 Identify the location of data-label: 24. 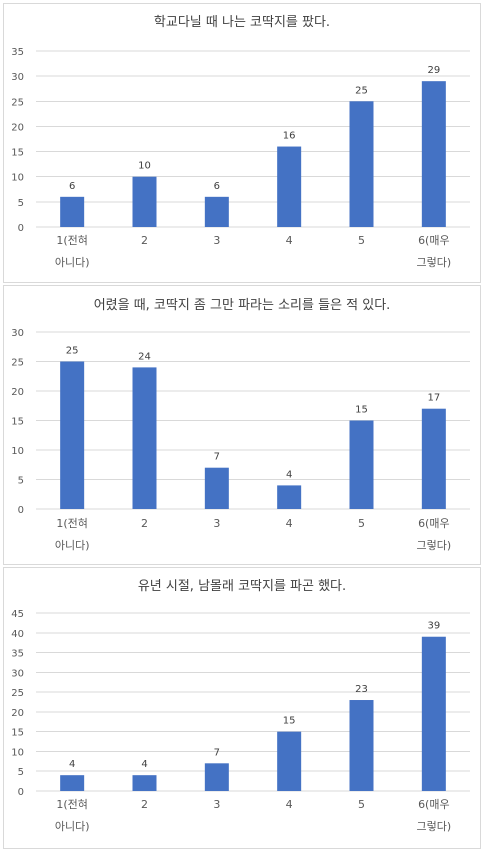
(144, 356).